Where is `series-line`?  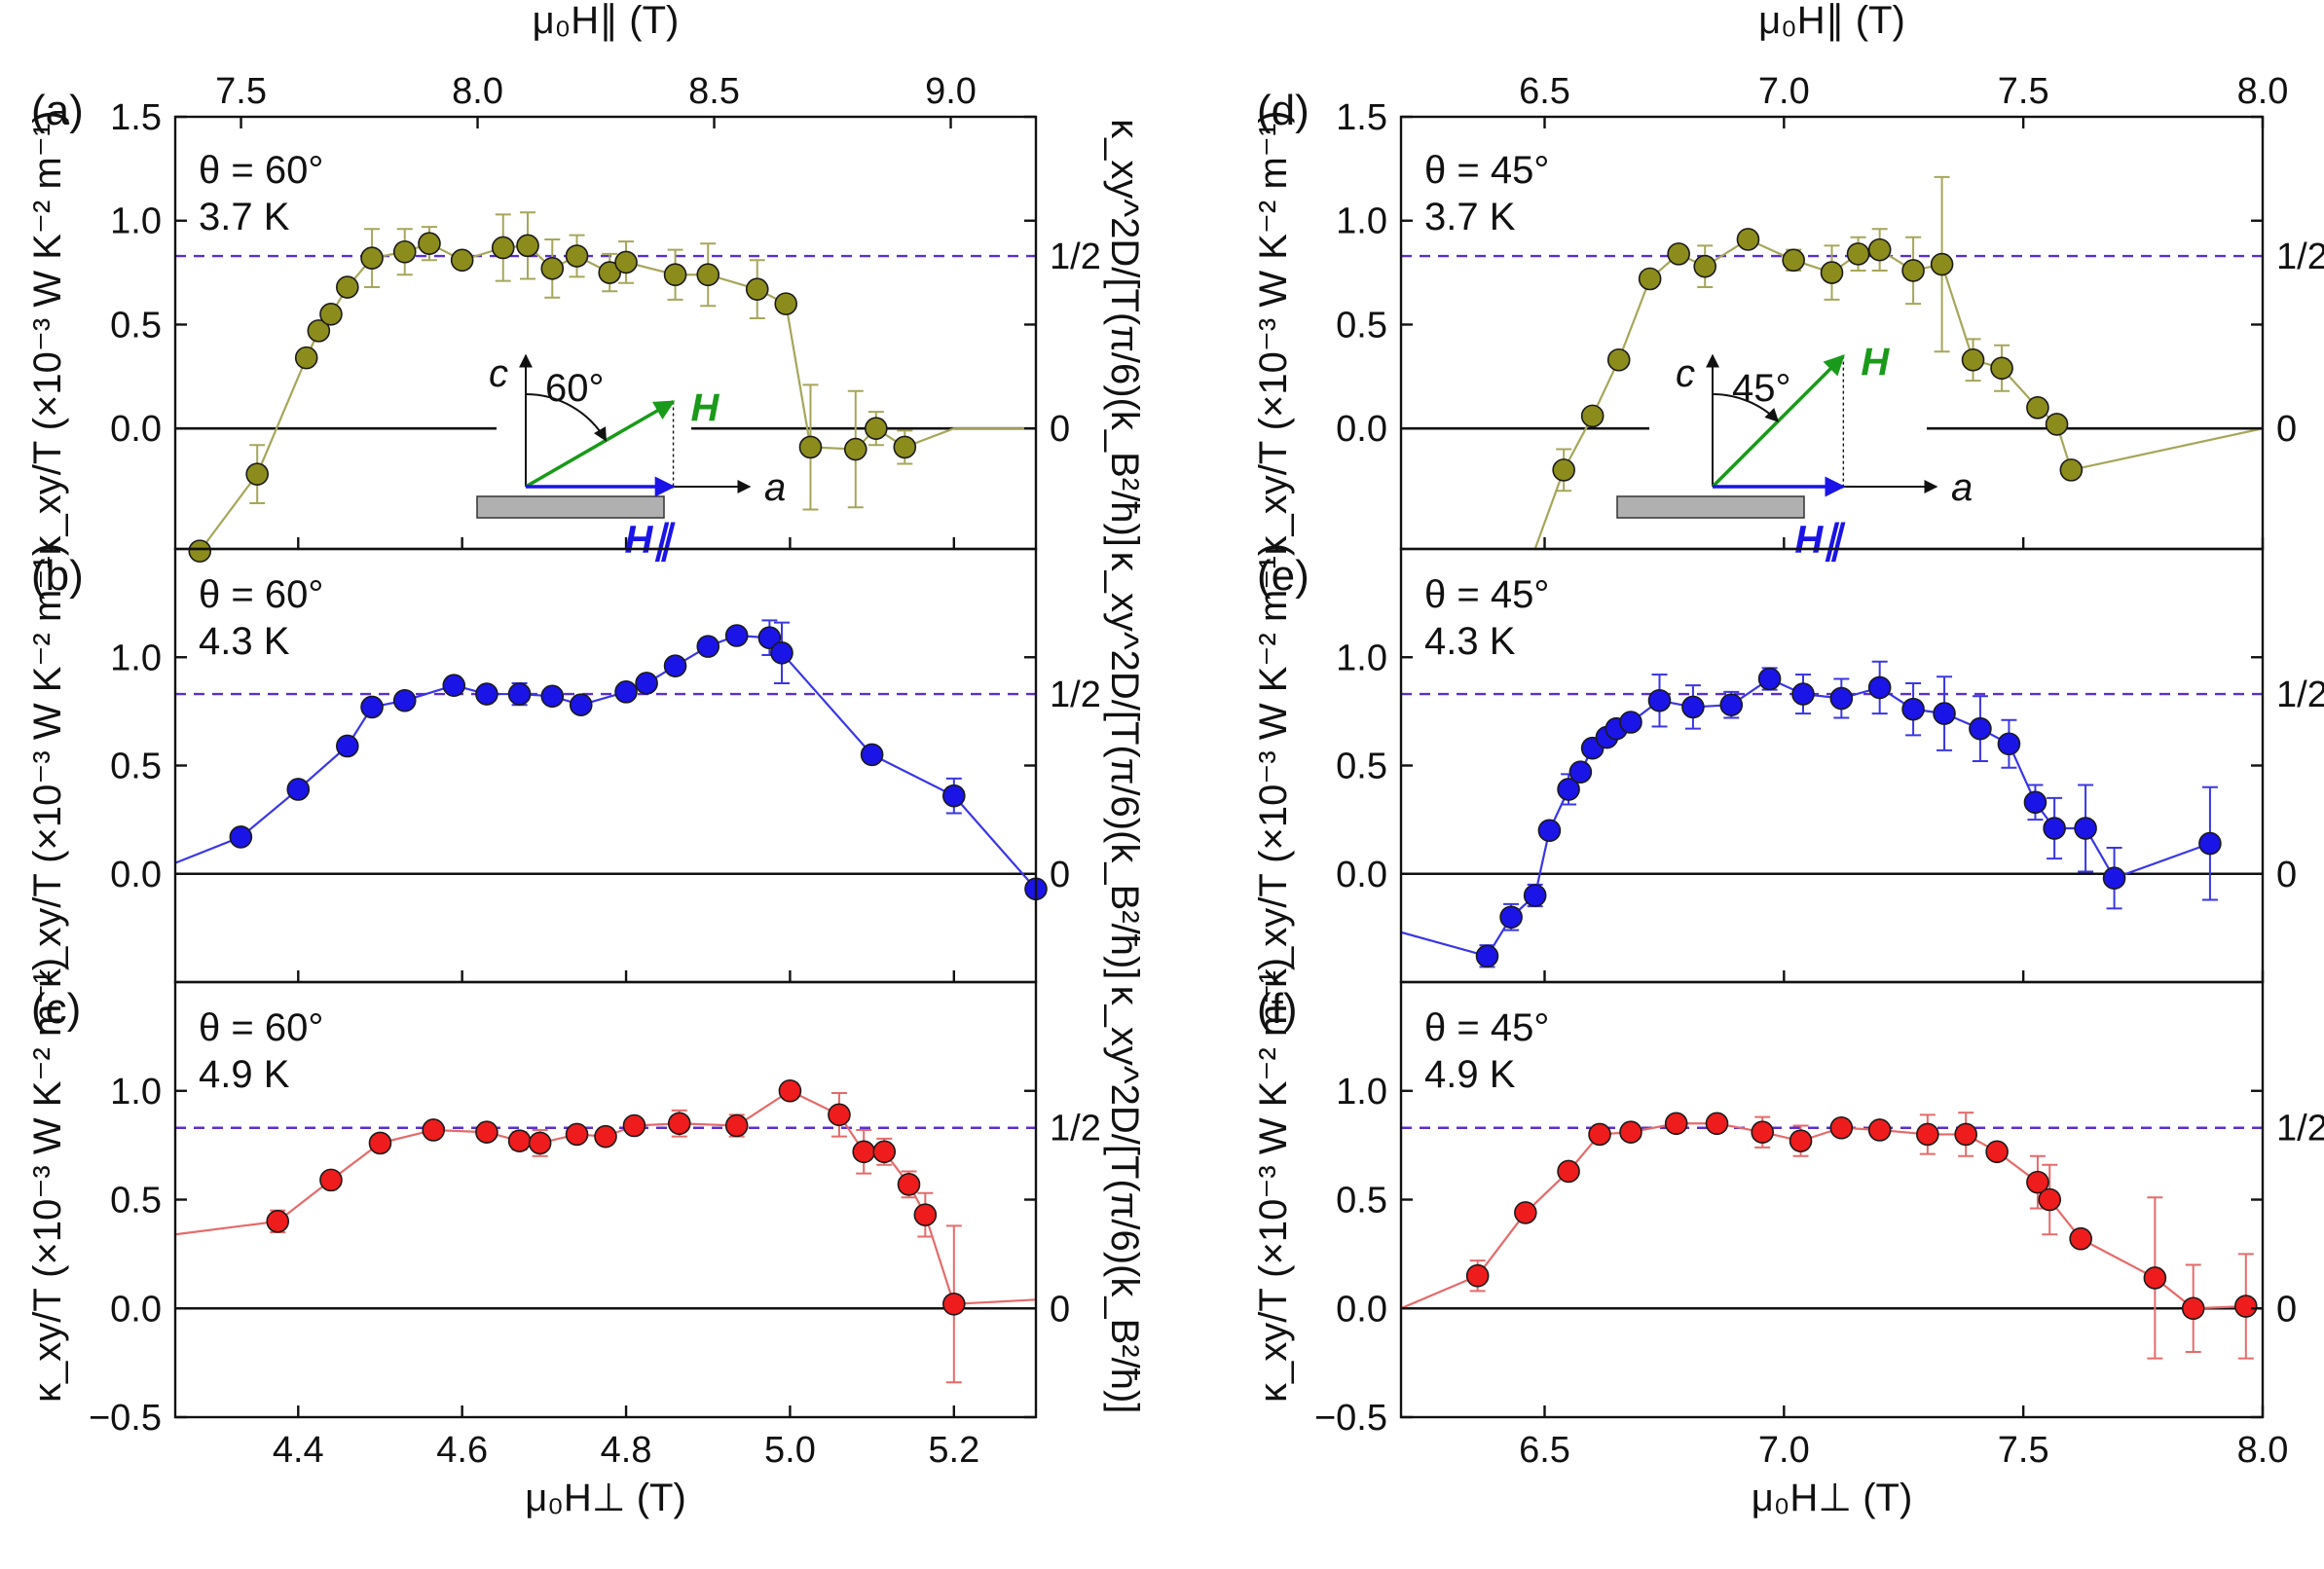
series-line is located at coordinates (605, 762).